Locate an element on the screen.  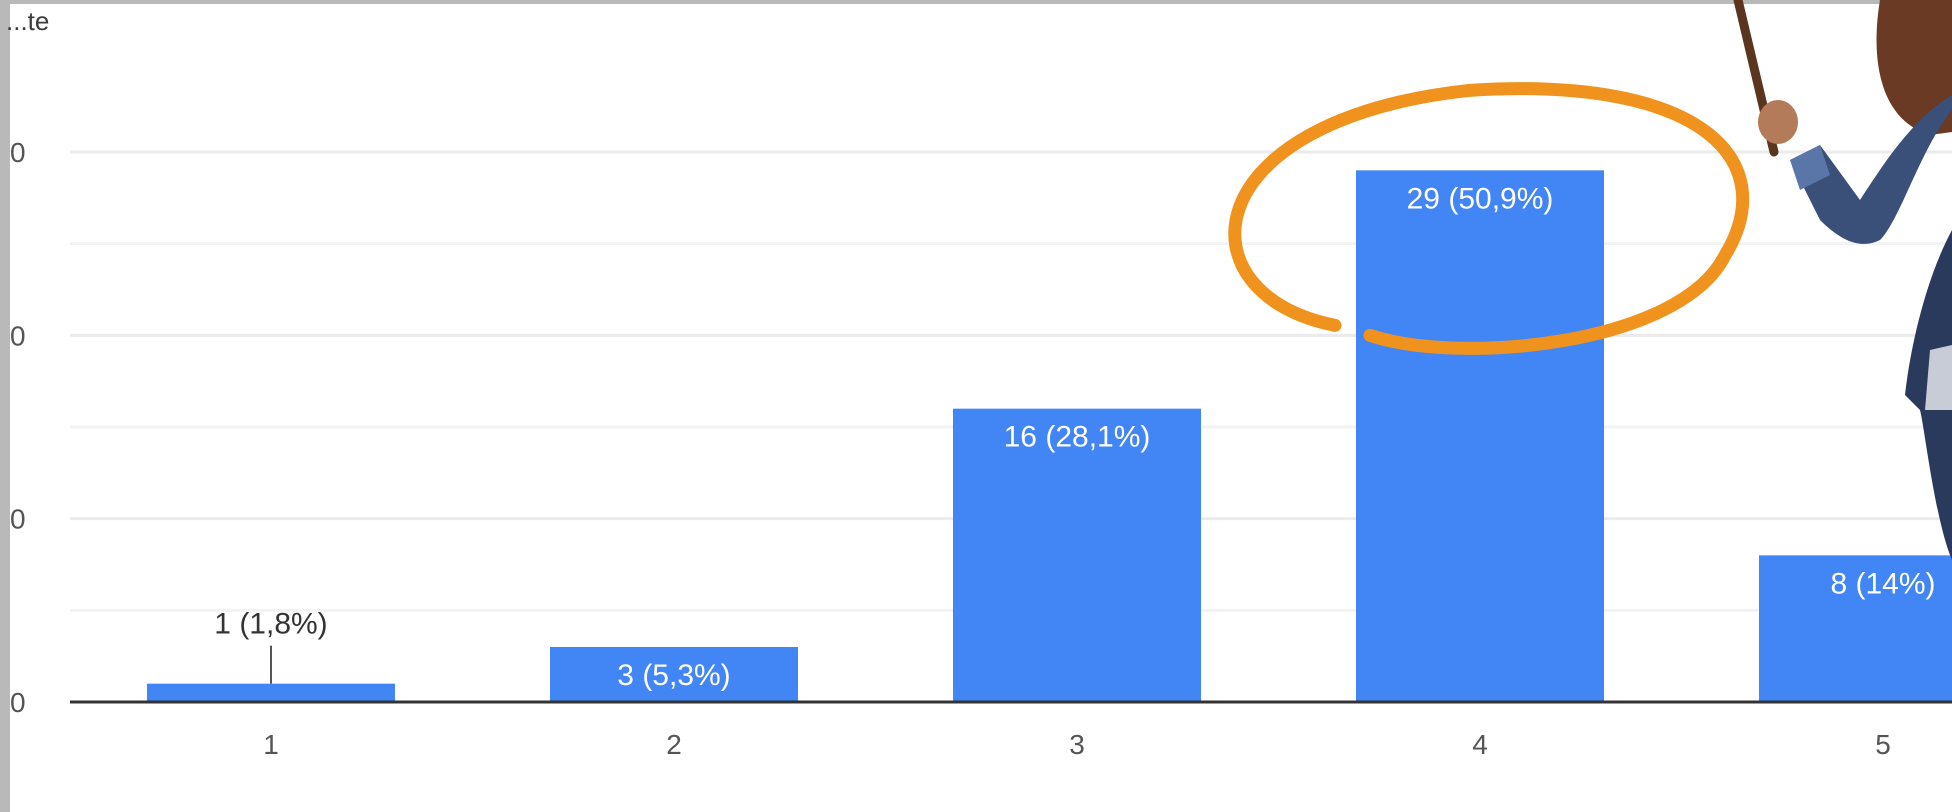
x-tick-label: 1 is located at coordinates (271, 744).